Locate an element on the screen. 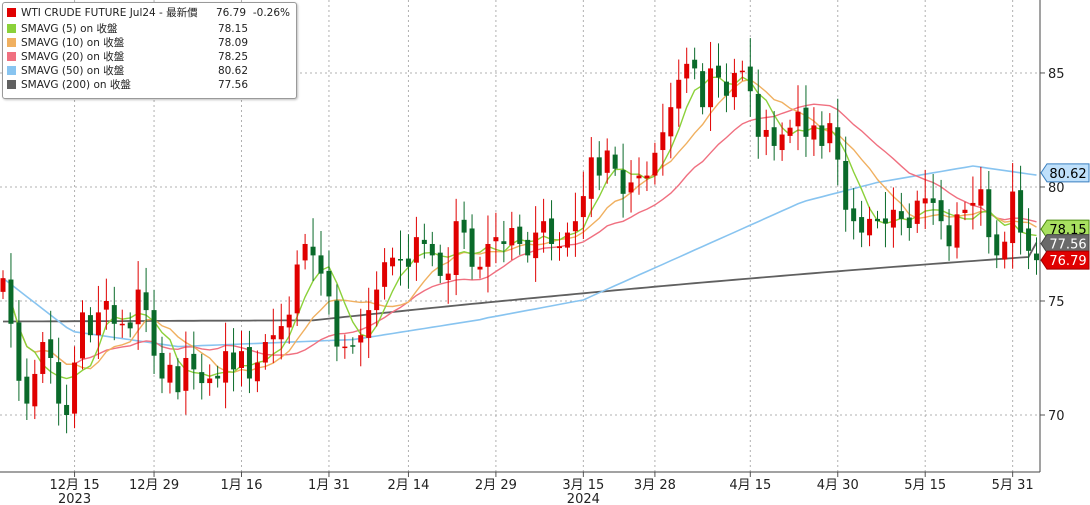 The height and width of the screenshot is (505, 1090). tag-last-price-box is located at coordinates (1065, 260).